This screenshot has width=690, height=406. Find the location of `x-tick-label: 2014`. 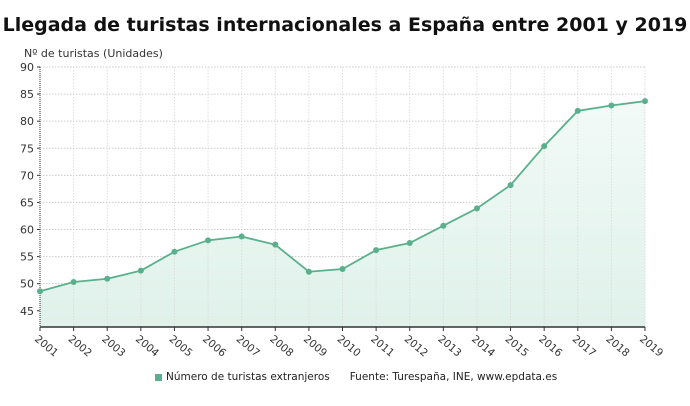

x-tick-label: 2014 is located at coordinates (483, 346).